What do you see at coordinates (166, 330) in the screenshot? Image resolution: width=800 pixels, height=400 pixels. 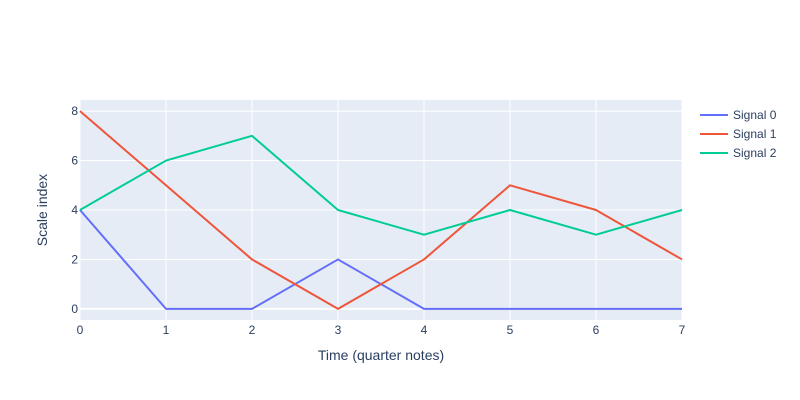 I see `x-tick-label: 1` at bounding box center [166, 330].